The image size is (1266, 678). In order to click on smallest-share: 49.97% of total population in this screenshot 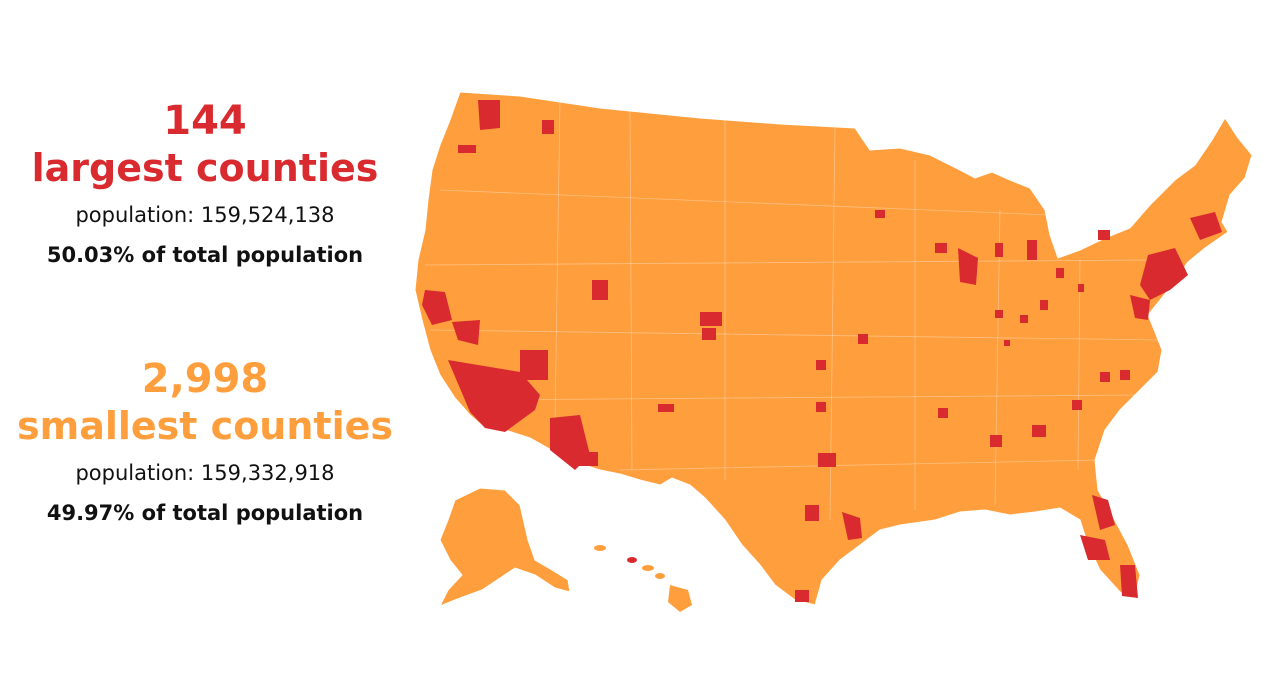, I will do `click(205, 513)`.